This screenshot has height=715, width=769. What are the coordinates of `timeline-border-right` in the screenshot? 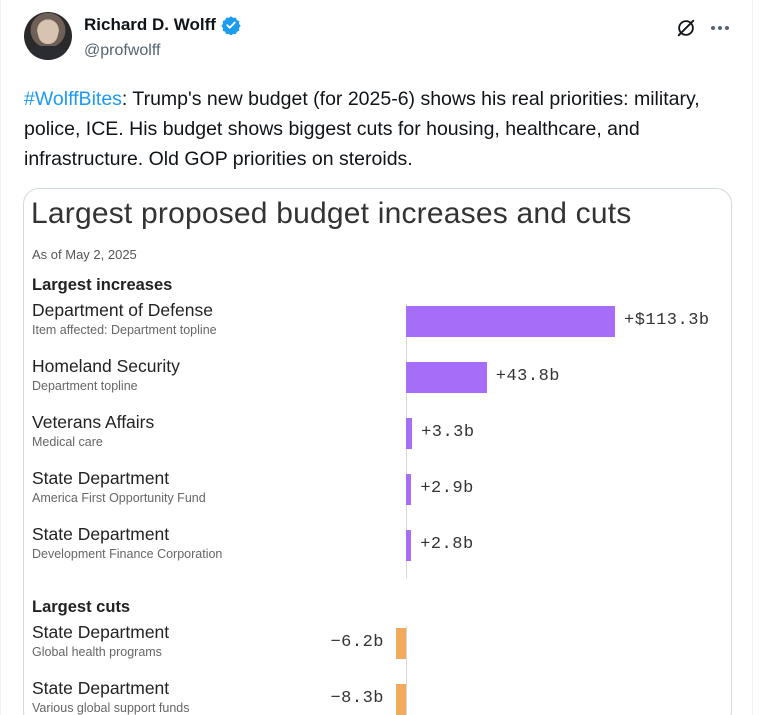 It's located at (752, 357).